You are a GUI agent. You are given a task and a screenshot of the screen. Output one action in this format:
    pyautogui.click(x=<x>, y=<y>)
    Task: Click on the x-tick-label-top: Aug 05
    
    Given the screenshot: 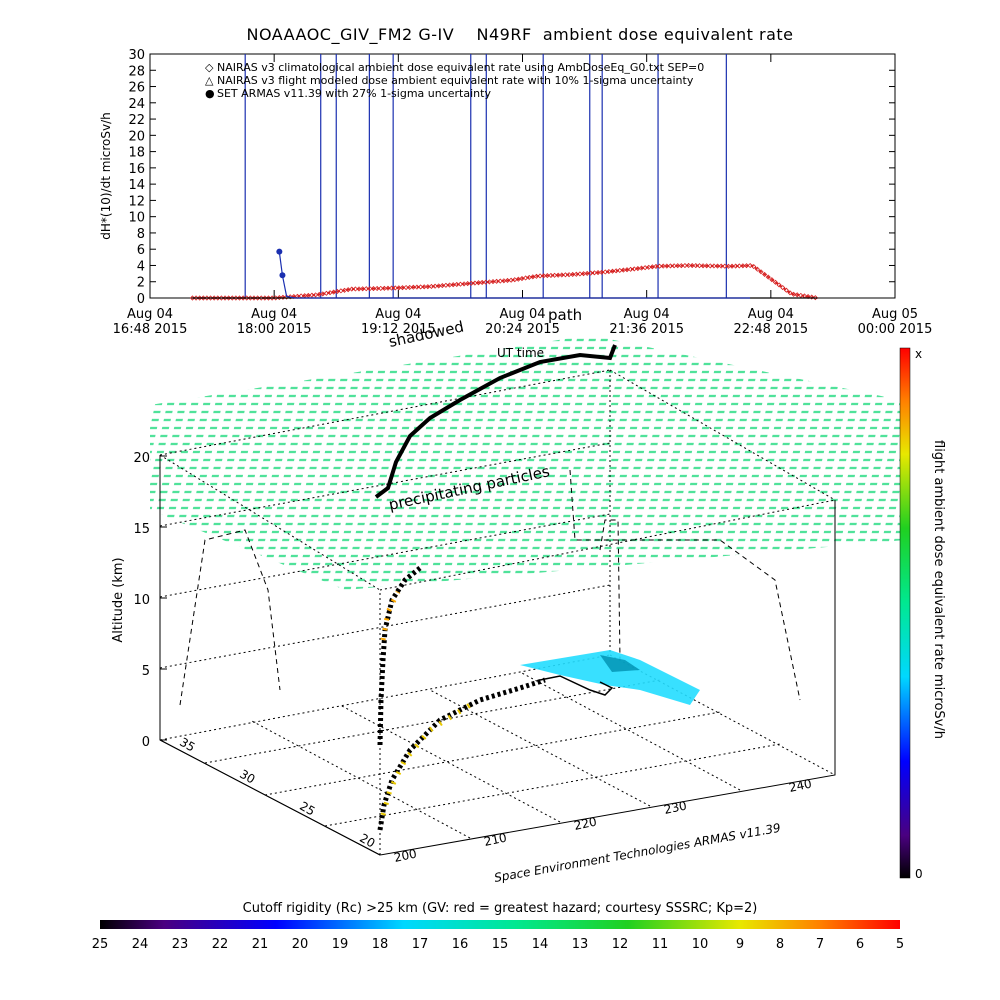 What is the action you would take?
    pyautogui.click(x=895, y=314)
    